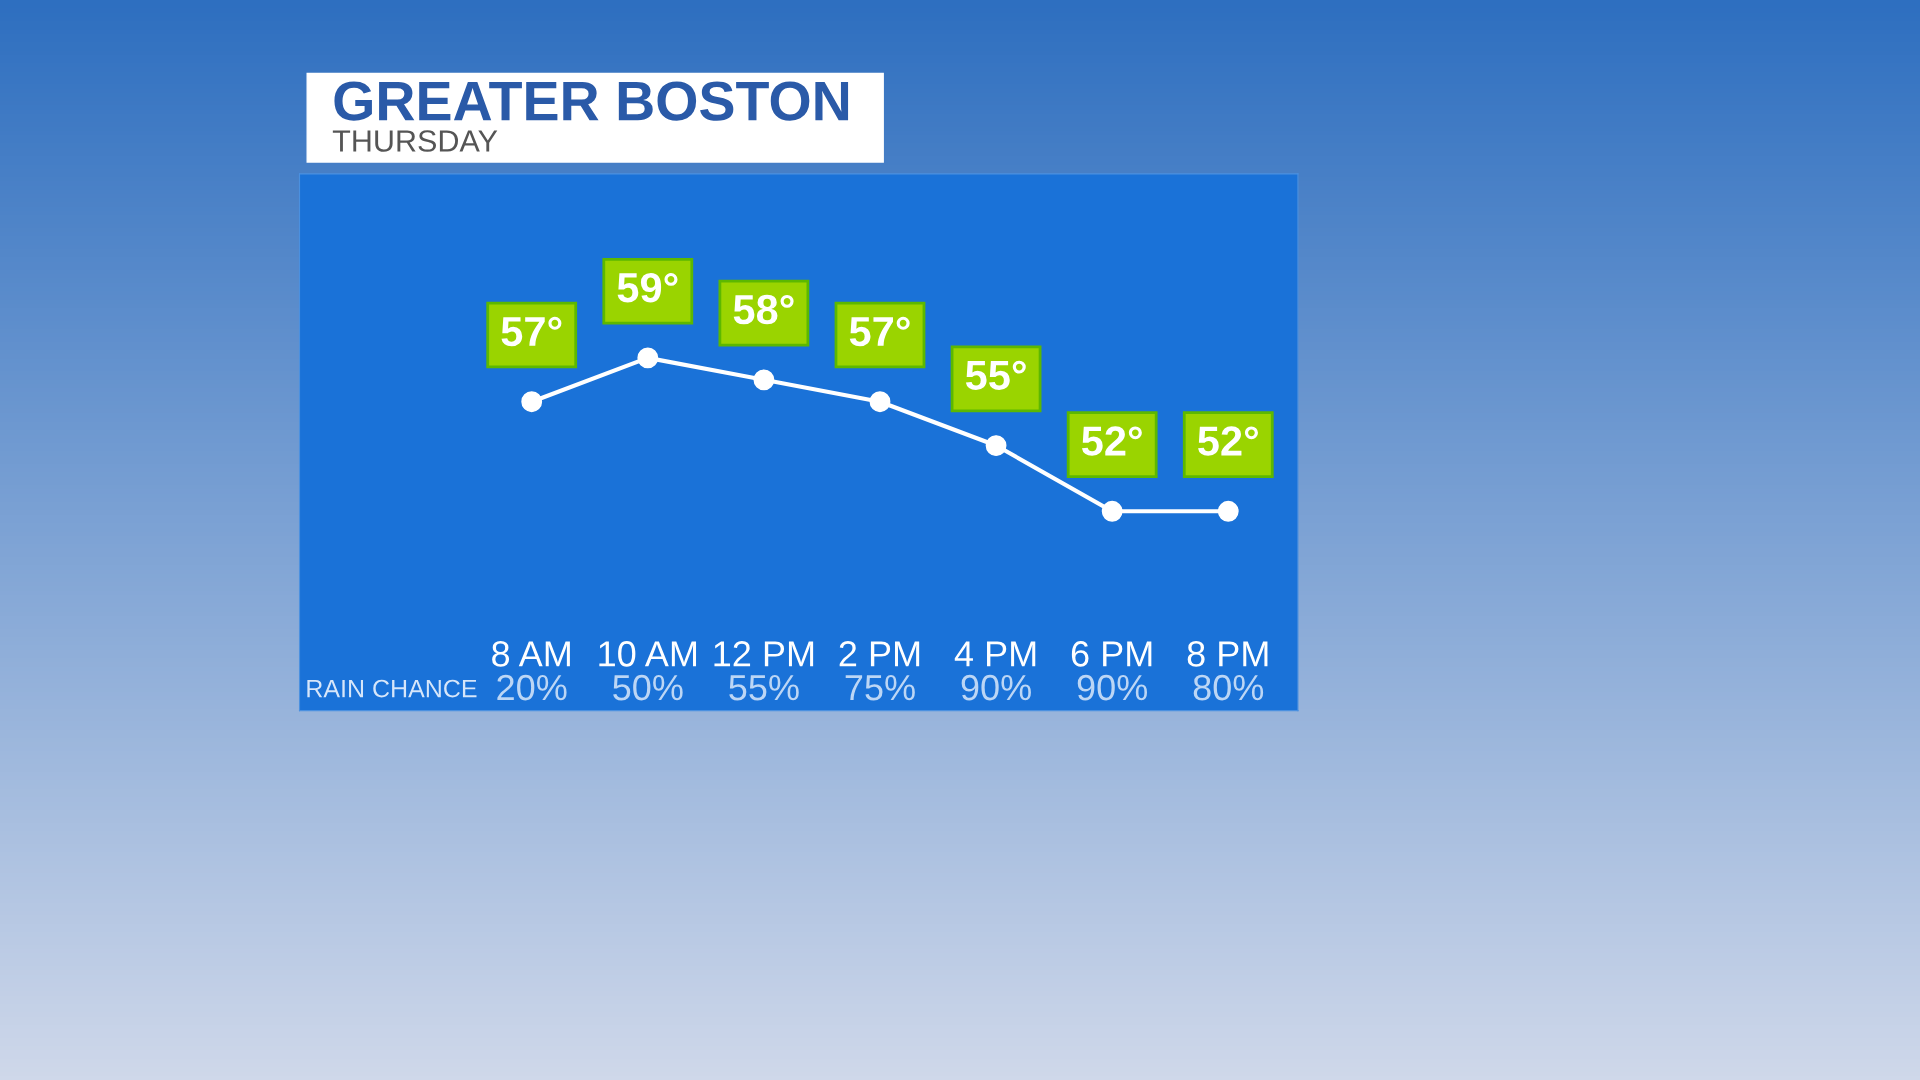 This screenshot has width=1920, height=1080. What do you see at coordinates (763, 309) in the screenshot?
I see `data-label: 58°` at bounding box center [763, 309].